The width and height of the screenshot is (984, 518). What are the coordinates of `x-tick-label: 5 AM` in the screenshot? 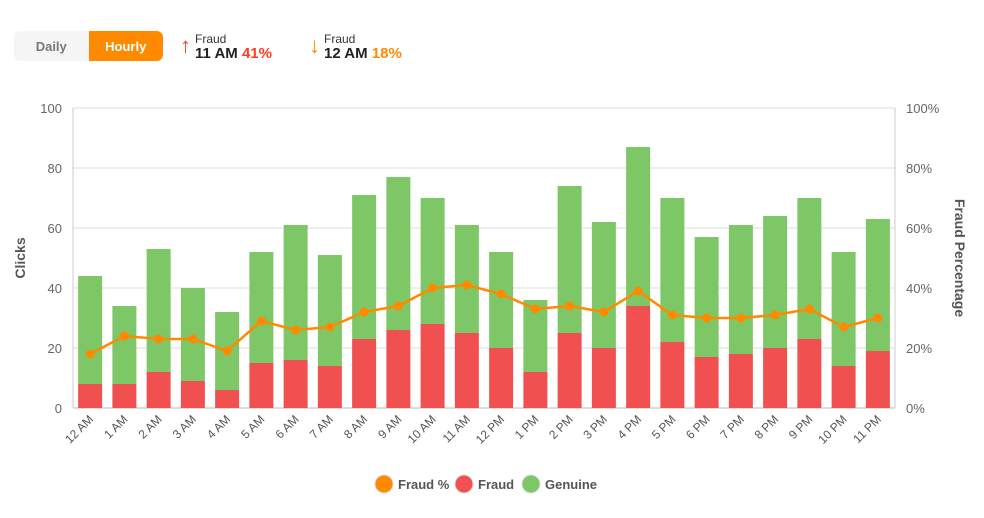 It's located at (252, 426).